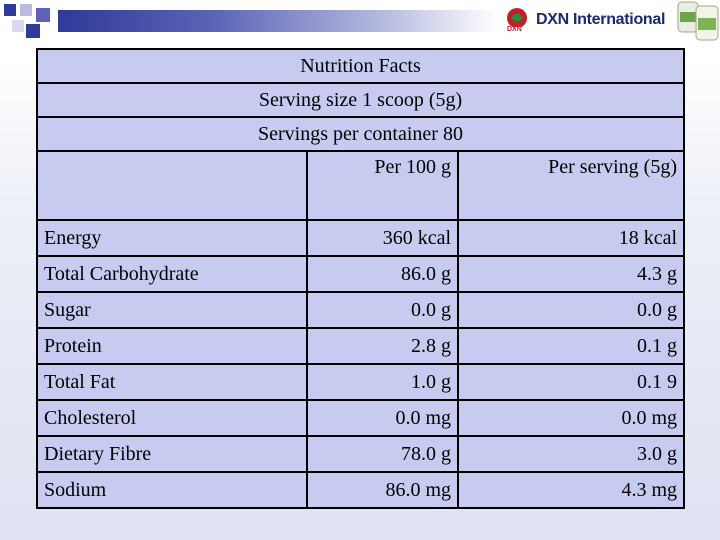 The width and height of the screenshot is (720, 540). I want to click on value-per-100g: 1.0 g, so click(382, 382).